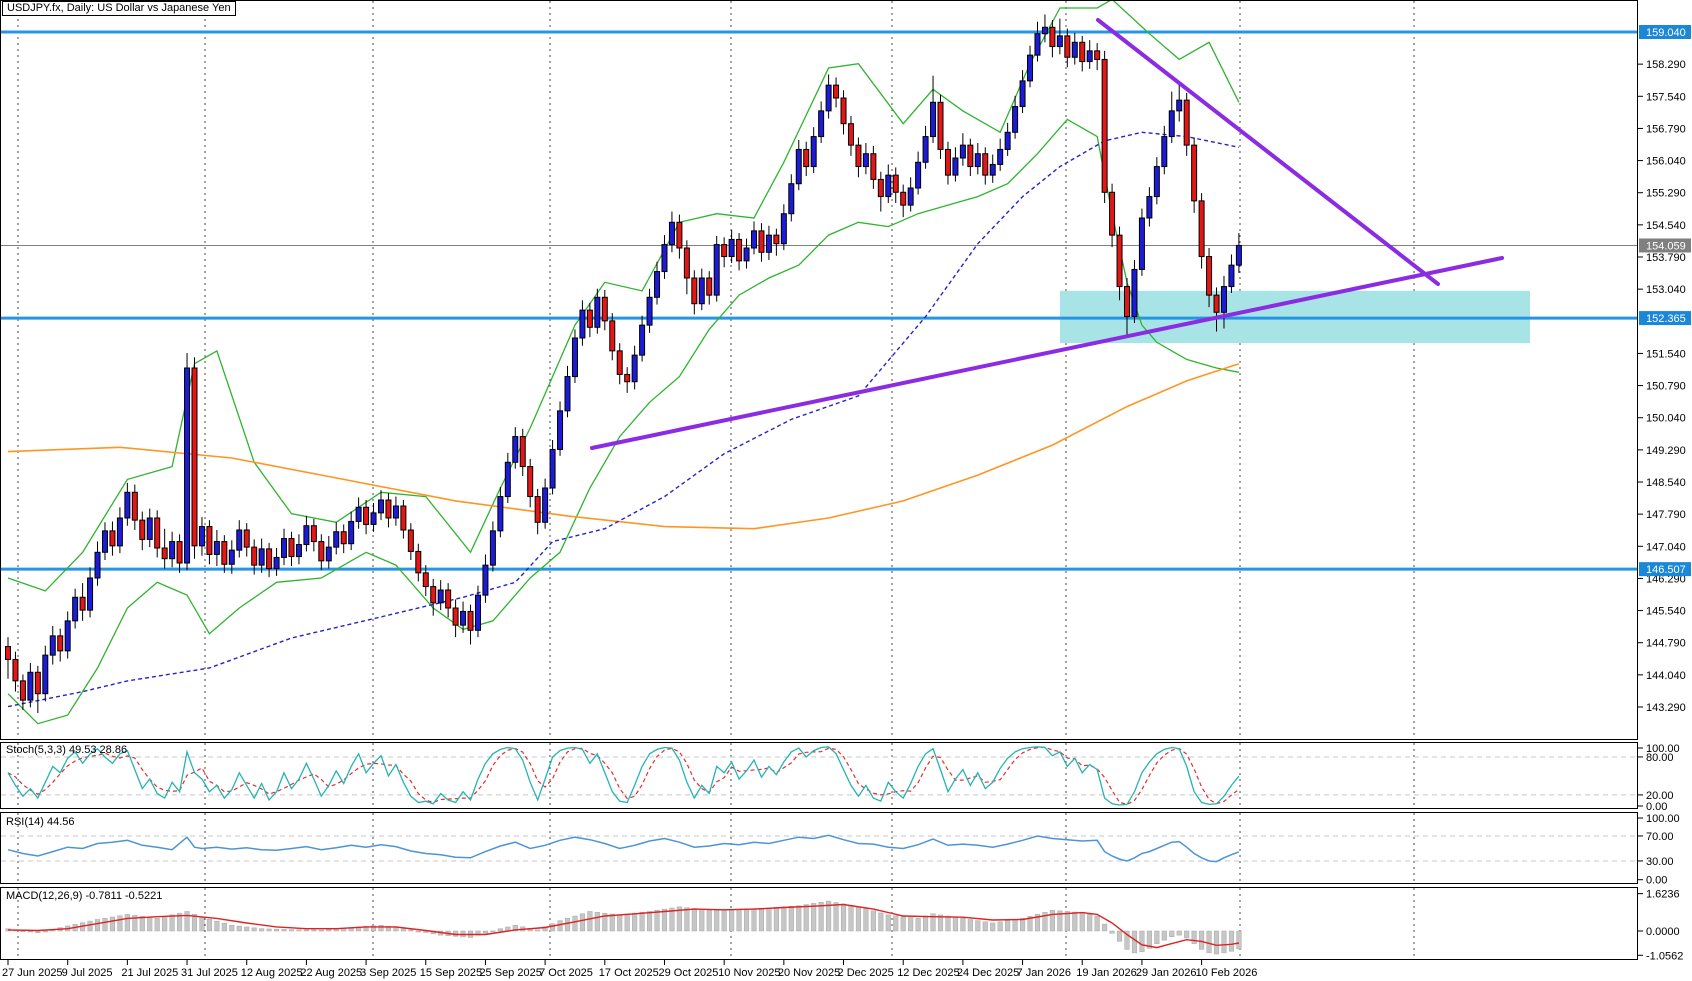 Image resolution: width=1692 pixels, height=981 pixels. I want to click on macd-histogram, so click(623, 927).